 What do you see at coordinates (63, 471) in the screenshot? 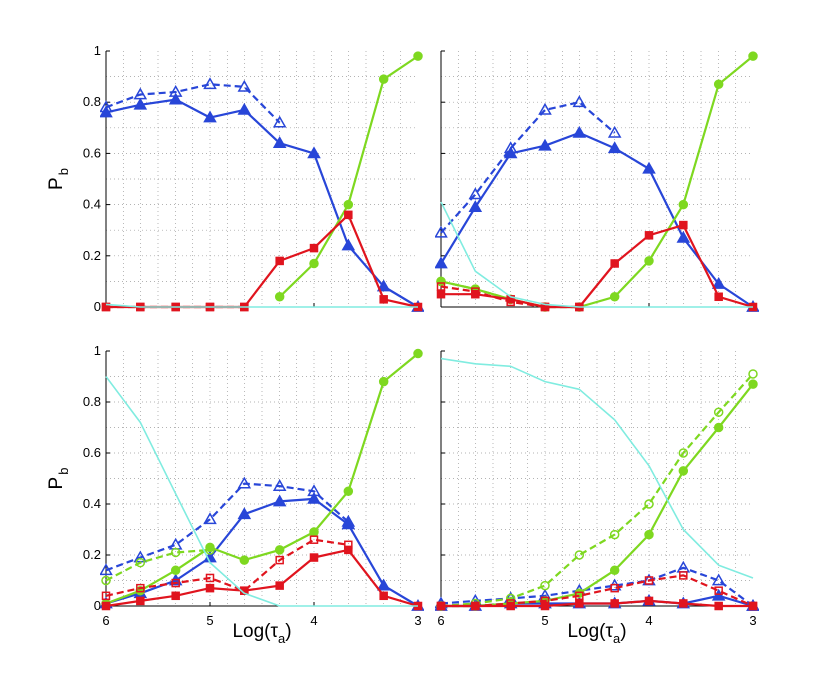
I see `y-axis-label-sub: b` at bounding box center [63, 471].